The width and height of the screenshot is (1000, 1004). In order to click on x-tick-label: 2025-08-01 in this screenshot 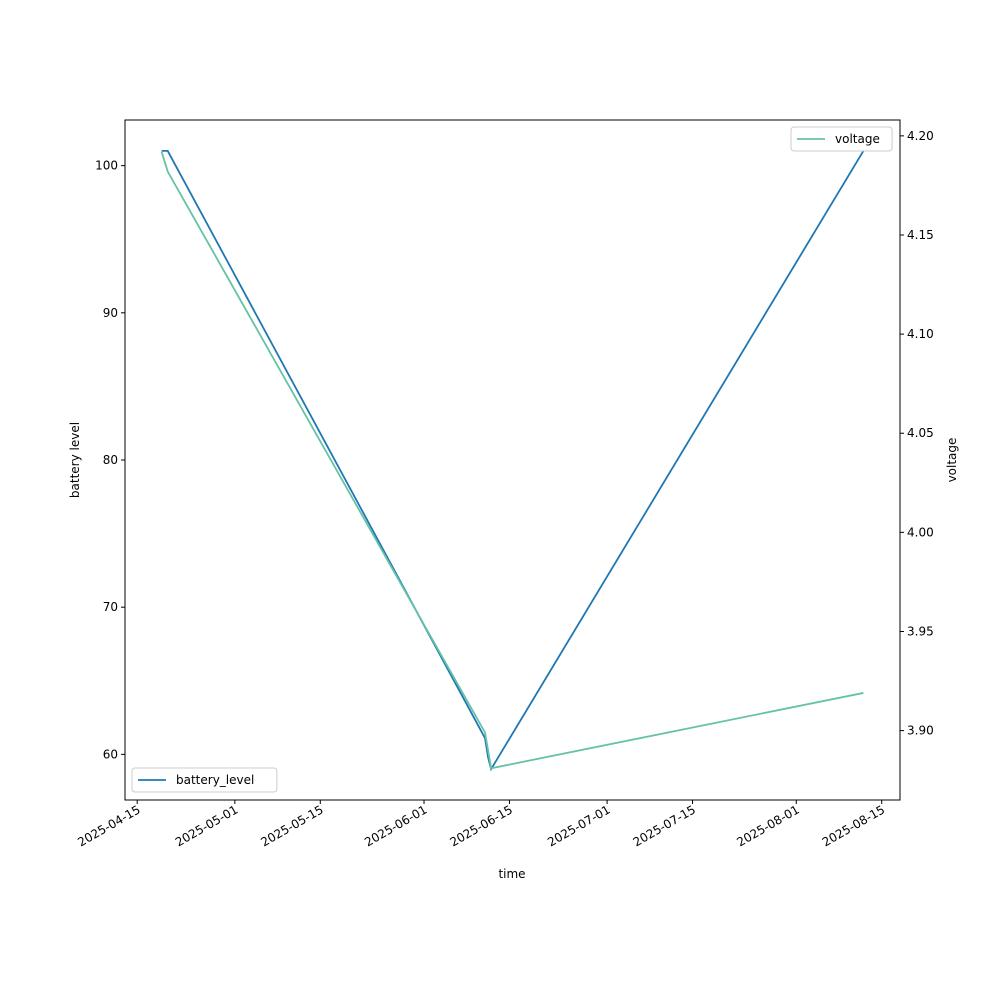, I will do `click(767, 825)`.